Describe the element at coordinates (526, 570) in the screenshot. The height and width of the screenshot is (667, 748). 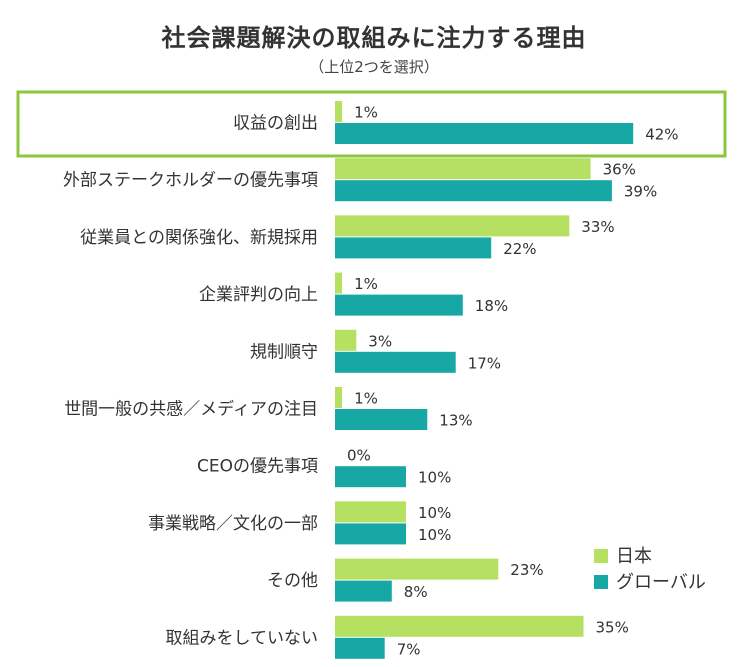
I see `value-label: 23%` at that location.